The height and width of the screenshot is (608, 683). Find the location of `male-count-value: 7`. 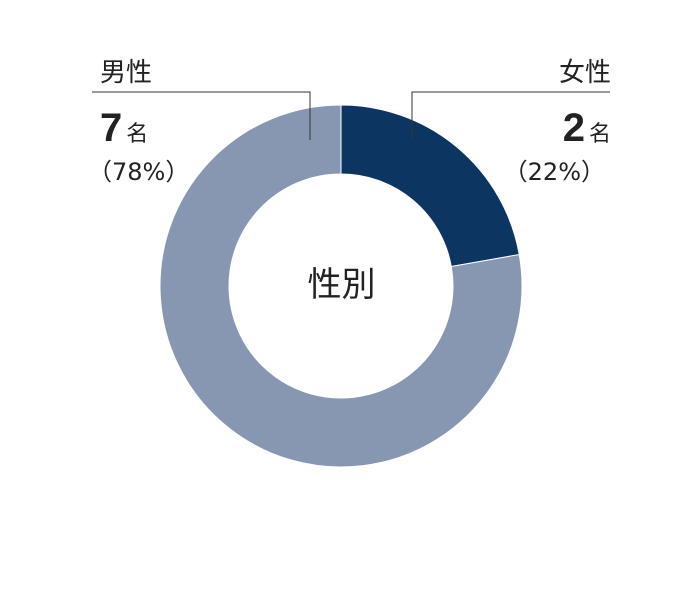

male-count-value: 7 is located at coordinates (111, 128).